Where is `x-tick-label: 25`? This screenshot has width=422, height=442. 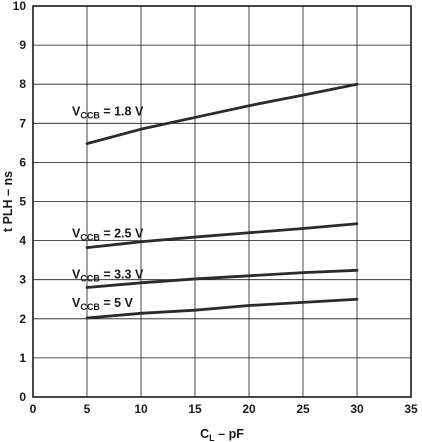
x-tick-label: 25 is located at coordinates (303, 409).